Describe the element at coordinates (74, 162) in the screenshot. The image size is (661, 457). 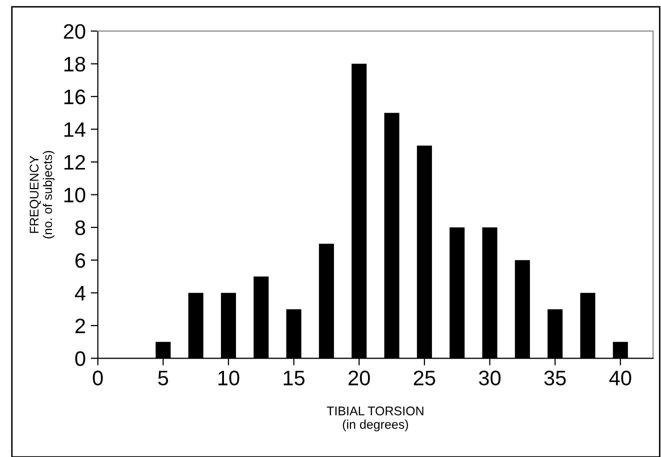
I see `y-tick-label: 12` at that location.